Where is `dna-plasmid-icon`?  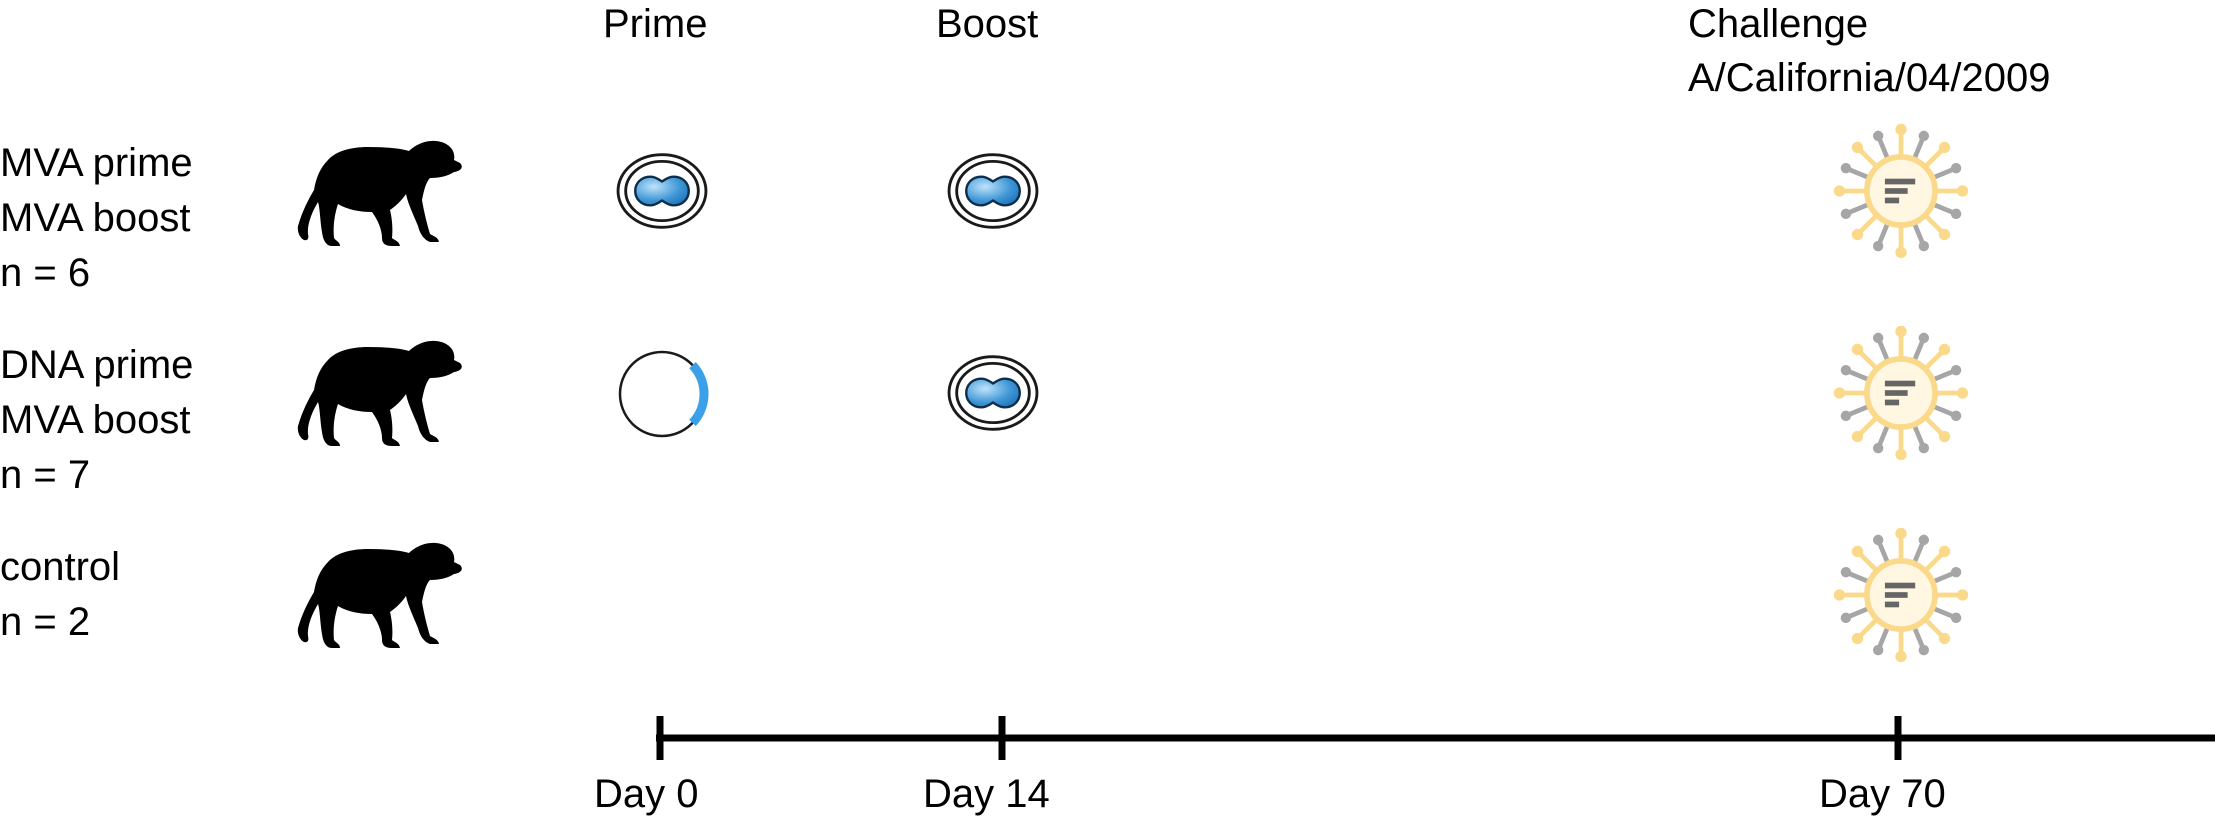 dna-plasmid-icon is located at coordinates (663, 394).